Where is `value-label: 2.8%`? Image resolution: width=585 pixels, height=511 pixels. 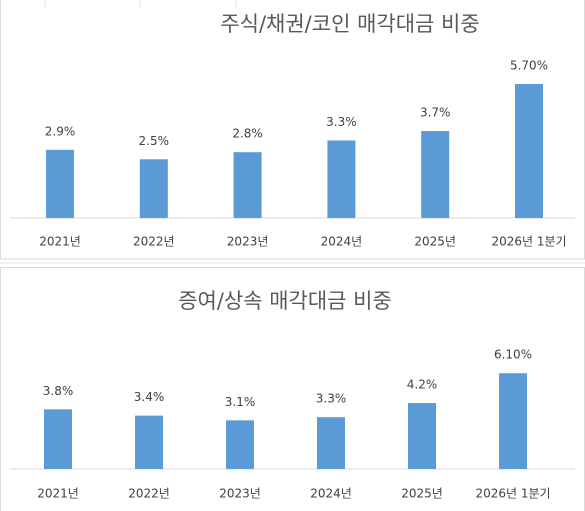 value-label: 2.8% is located at coordinates (247, 134).